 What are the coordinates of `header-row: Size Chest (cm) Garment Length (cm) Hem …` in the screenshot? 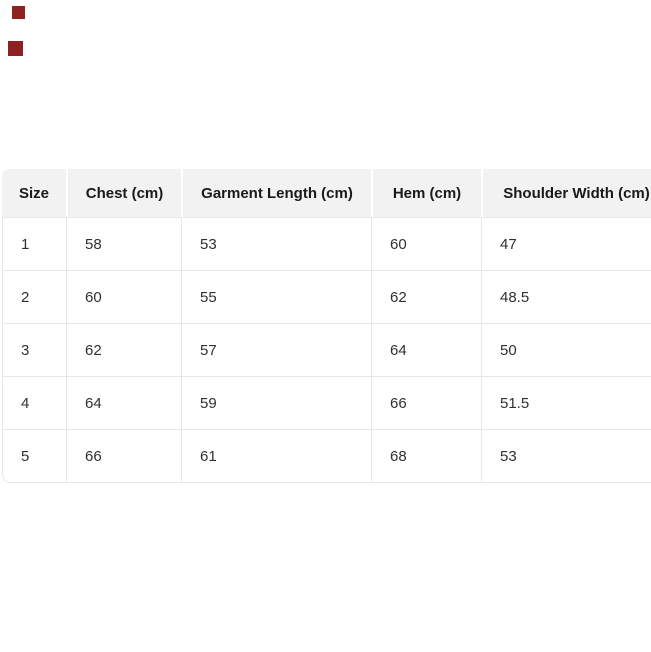 It's located at (326, 193).